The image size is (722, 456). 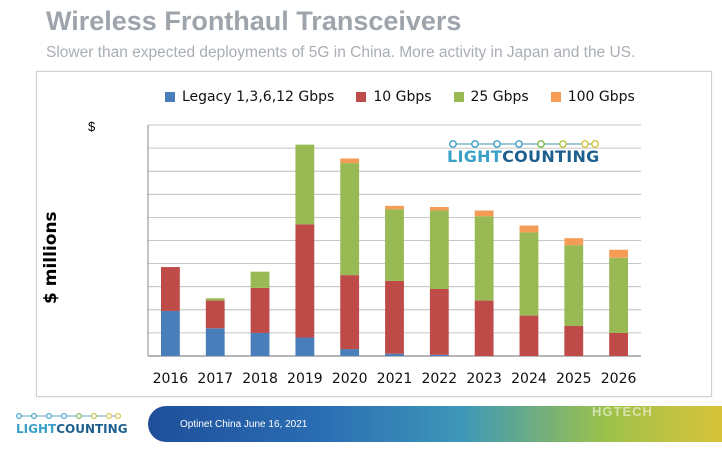 What do you see at coordinates (484, 379) in the screenshot?
I see `x-tick-label: 2023` at bounding box center [484, 379].